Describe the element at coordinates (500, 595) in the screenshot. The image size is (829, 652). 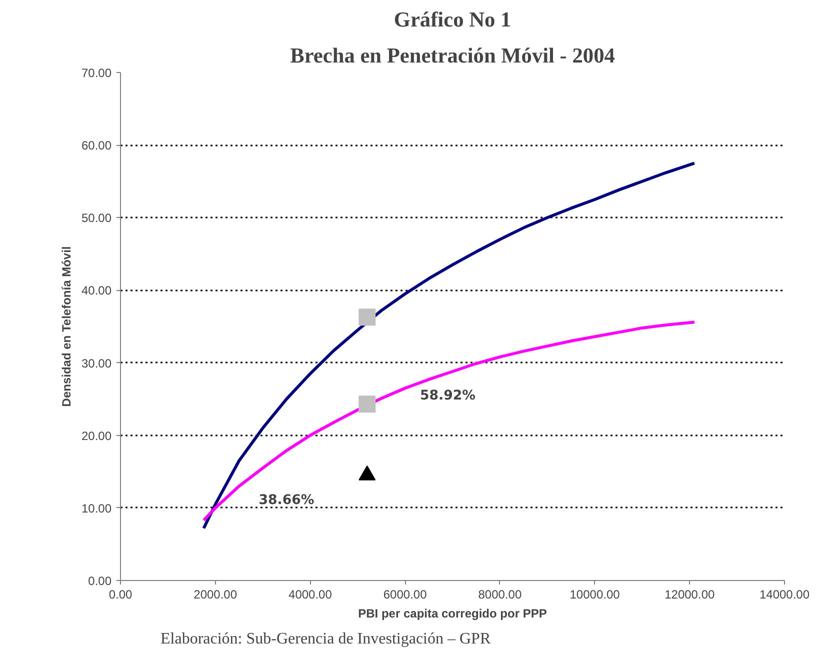
I see `x-tick-label: 8000.00` at that location.